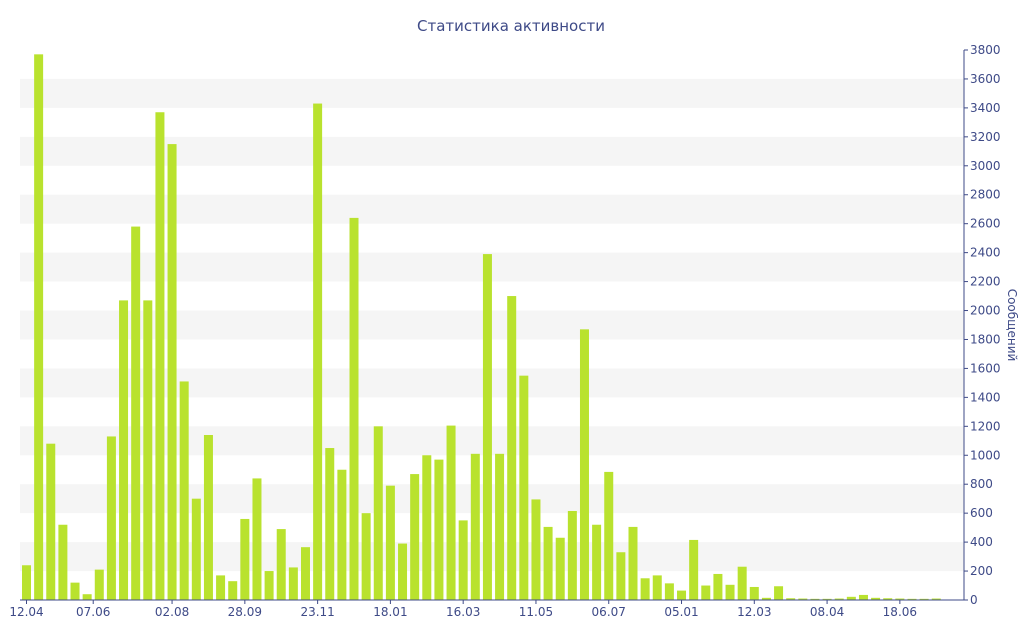 This screenshot has width=1024, height=640. What do you see at coordinates (26, 612) in the screenshot?
I see `x-tick-label: 12.04` at bounding box center [26, 612].